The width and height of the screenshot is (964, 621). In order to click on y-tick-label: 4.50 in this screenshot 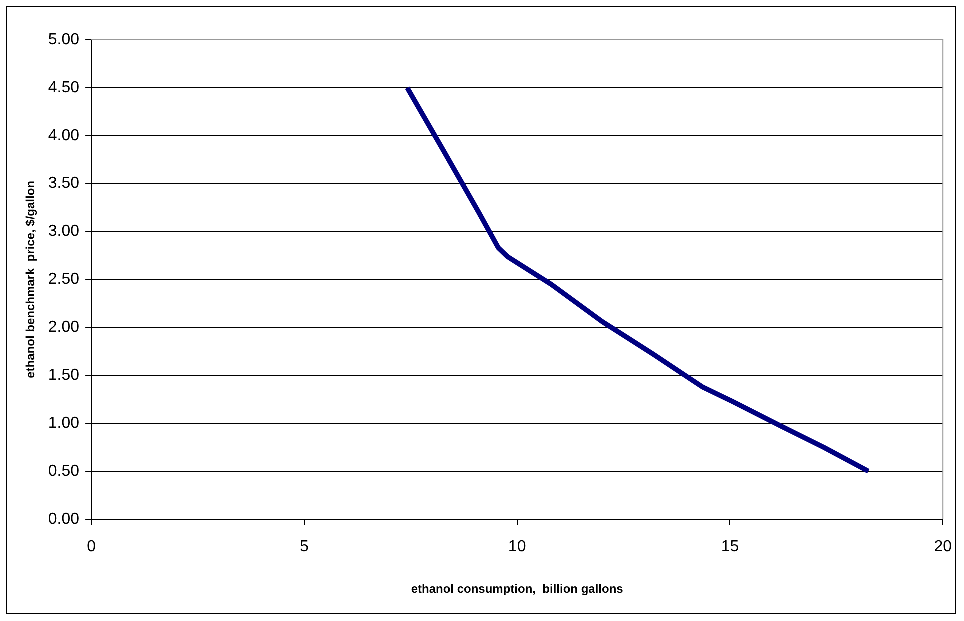, I will do `click(64, 87)`.